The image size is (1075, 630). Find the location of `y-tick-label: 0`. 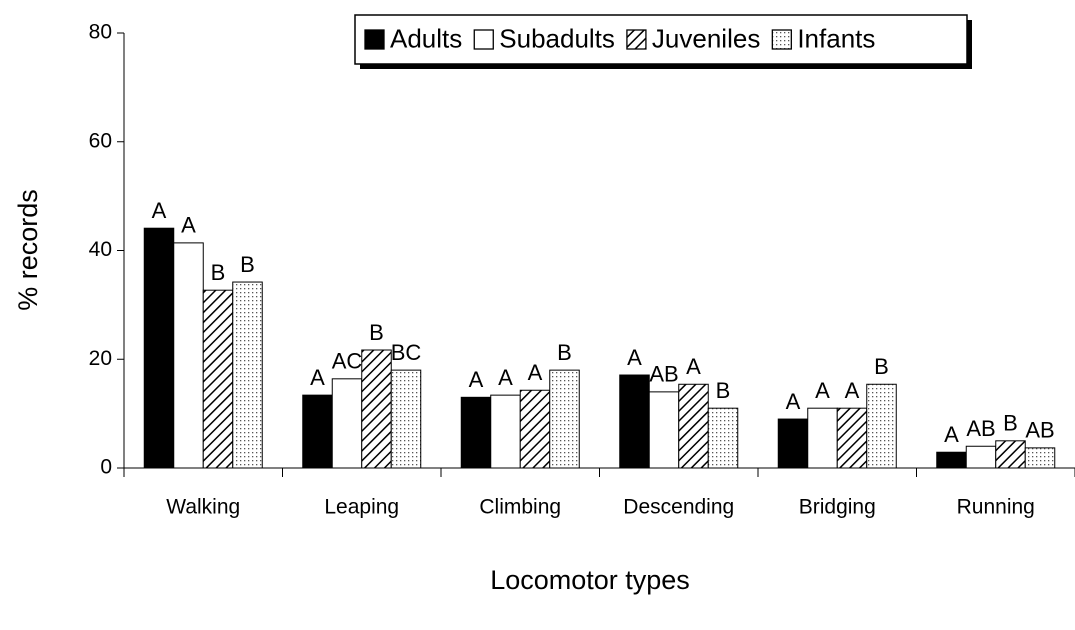

y-tick-label: 0 is located at coordinates (106, 467).